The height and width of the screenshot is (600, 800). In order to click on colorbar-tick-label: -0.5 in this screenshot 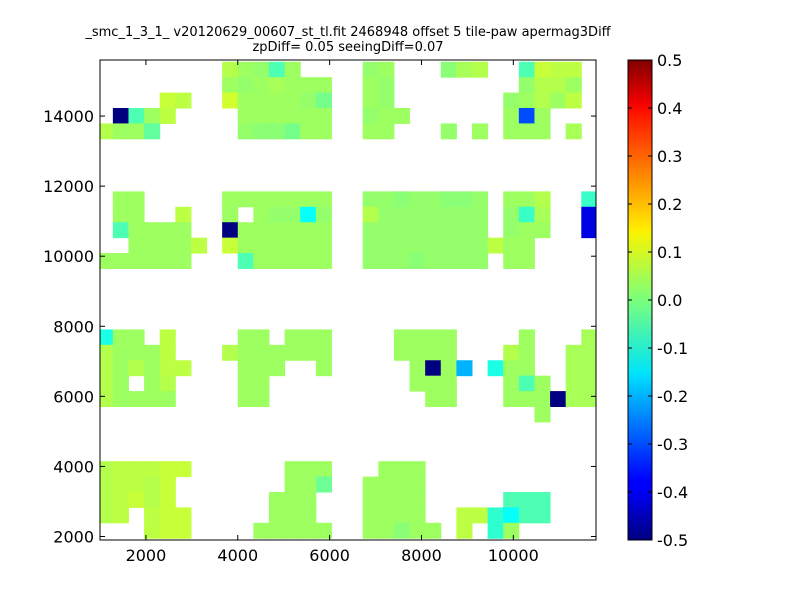, I will do `click(672, 540)`.